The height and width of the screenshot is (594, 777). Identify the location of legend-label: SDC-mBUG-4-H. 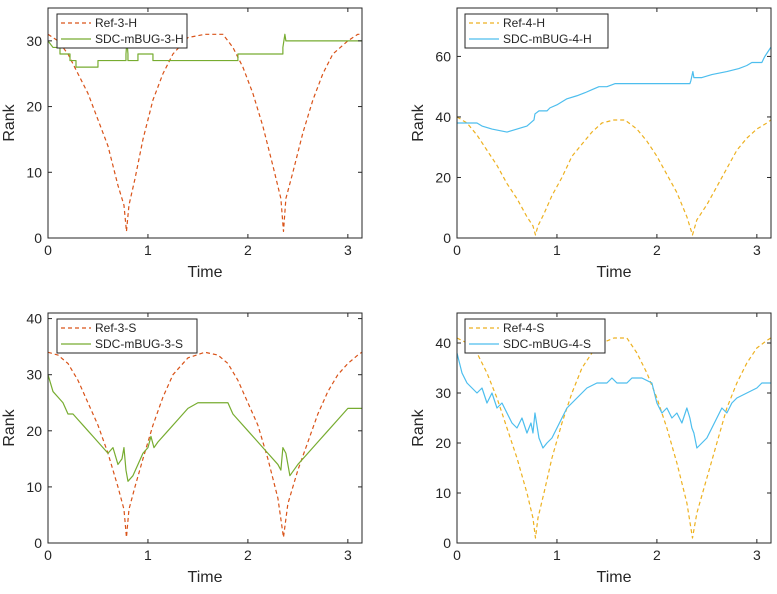
(547, 39).